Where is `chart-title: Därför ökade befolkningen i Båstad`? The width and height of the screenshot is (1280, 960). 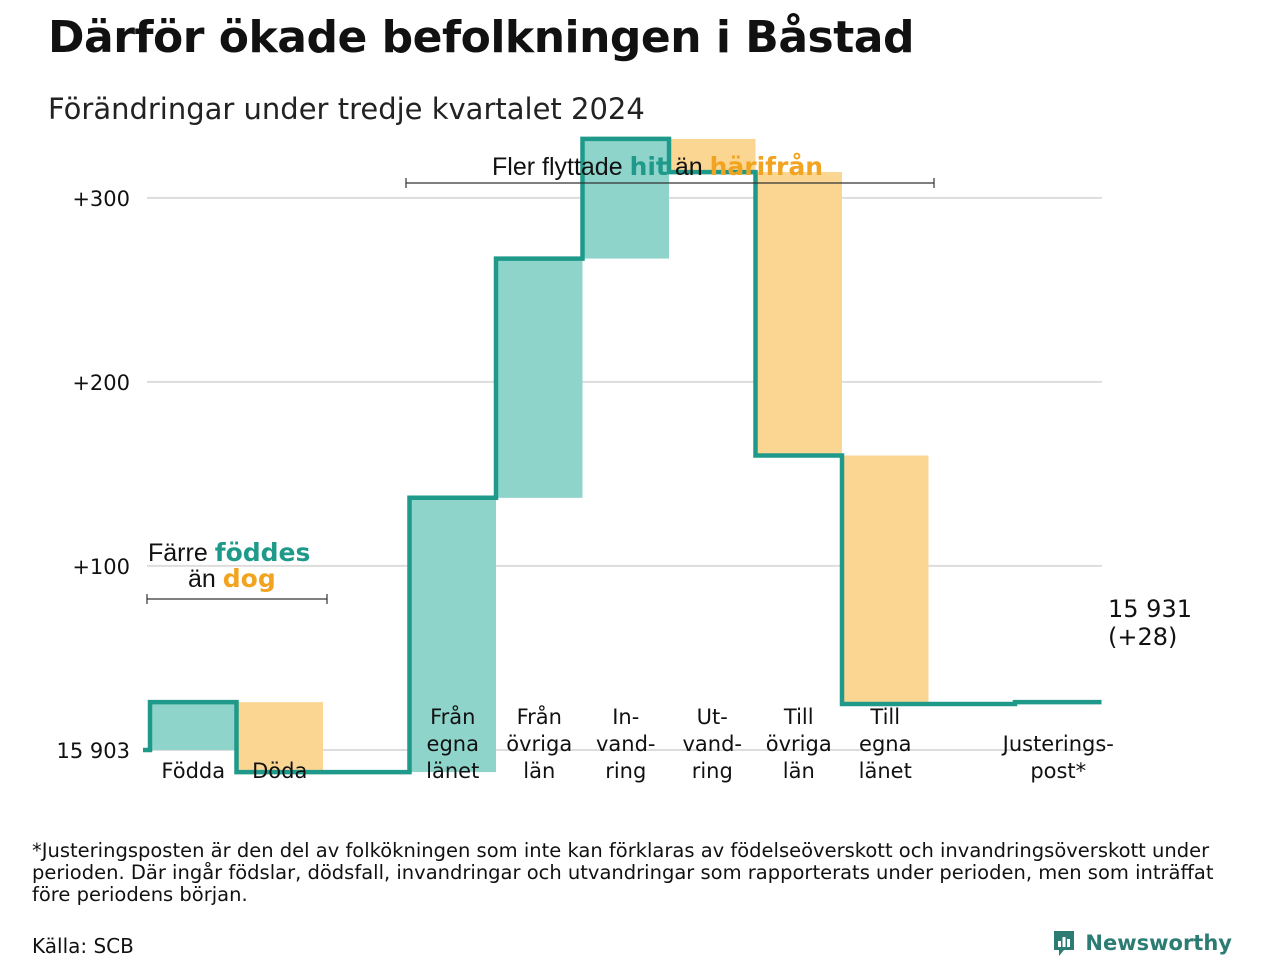
chart-title: Därför ökade befolkningen i Båstad is located at coordinates (481, 37).